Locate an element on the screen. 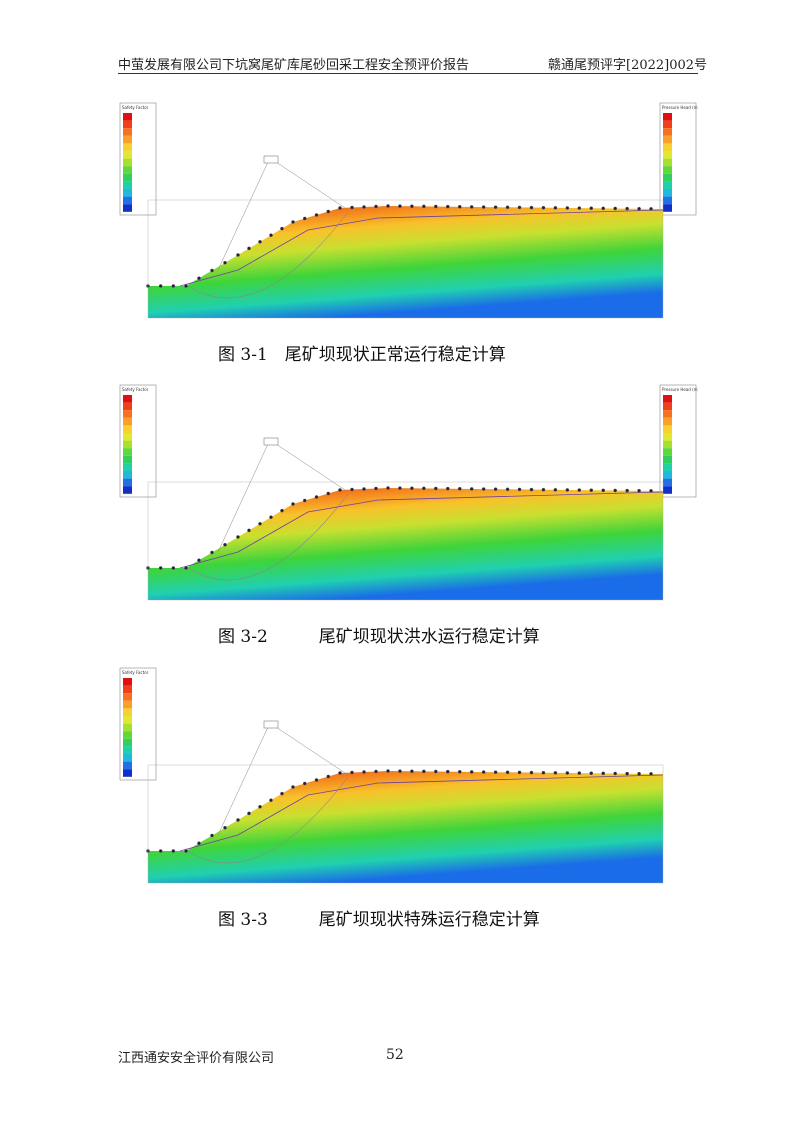 The image size is (800, 1131). figure-caption: 图 3-1 尾矿坝现状正常运行稳定计算 is located at coordinates (362, 355).